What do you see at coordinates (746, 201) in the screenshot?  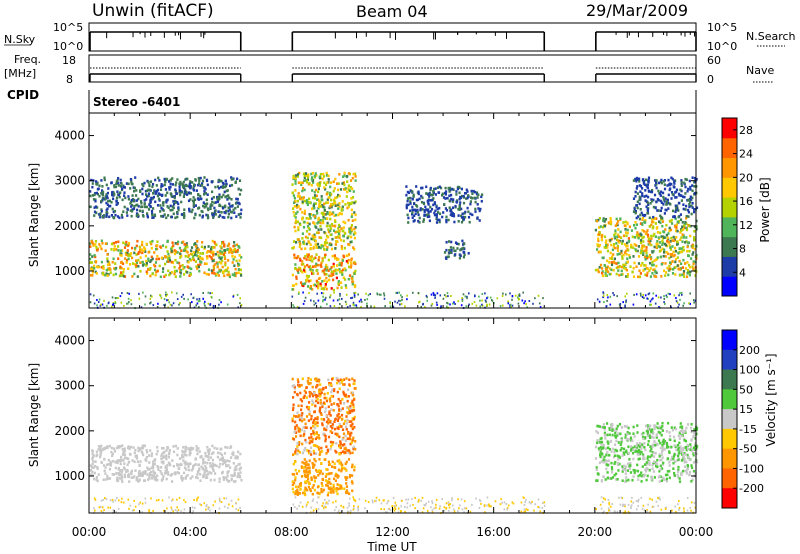 I see `colorbar-tick-label: 16` at bounding box center [746, 201].